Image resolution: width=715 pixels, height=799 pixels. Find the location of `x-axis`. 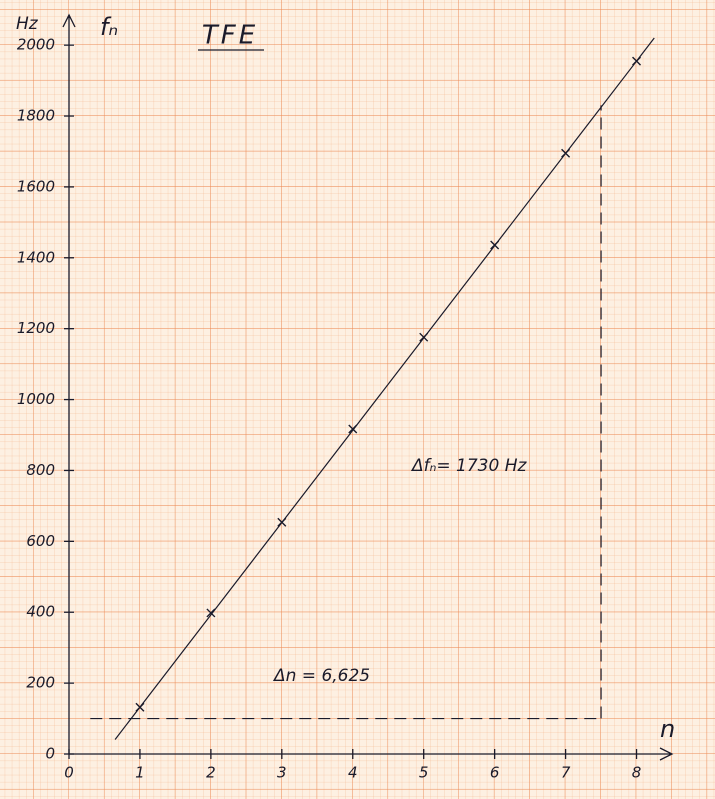

x-axis is located at coordinates (371, 754).